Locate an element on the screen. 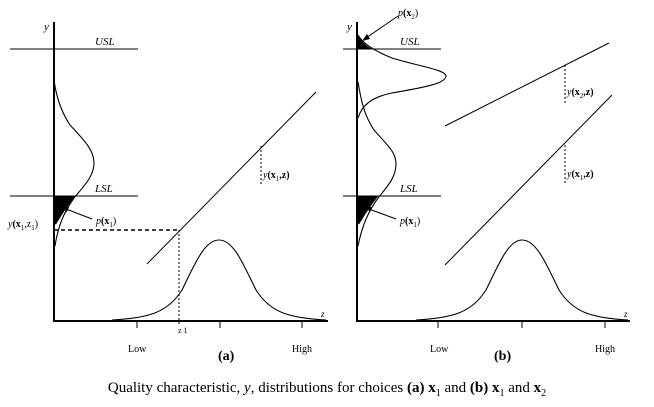 The image size is (654, 407). panel-a-high-label: High is located at coordinates (302, 349).